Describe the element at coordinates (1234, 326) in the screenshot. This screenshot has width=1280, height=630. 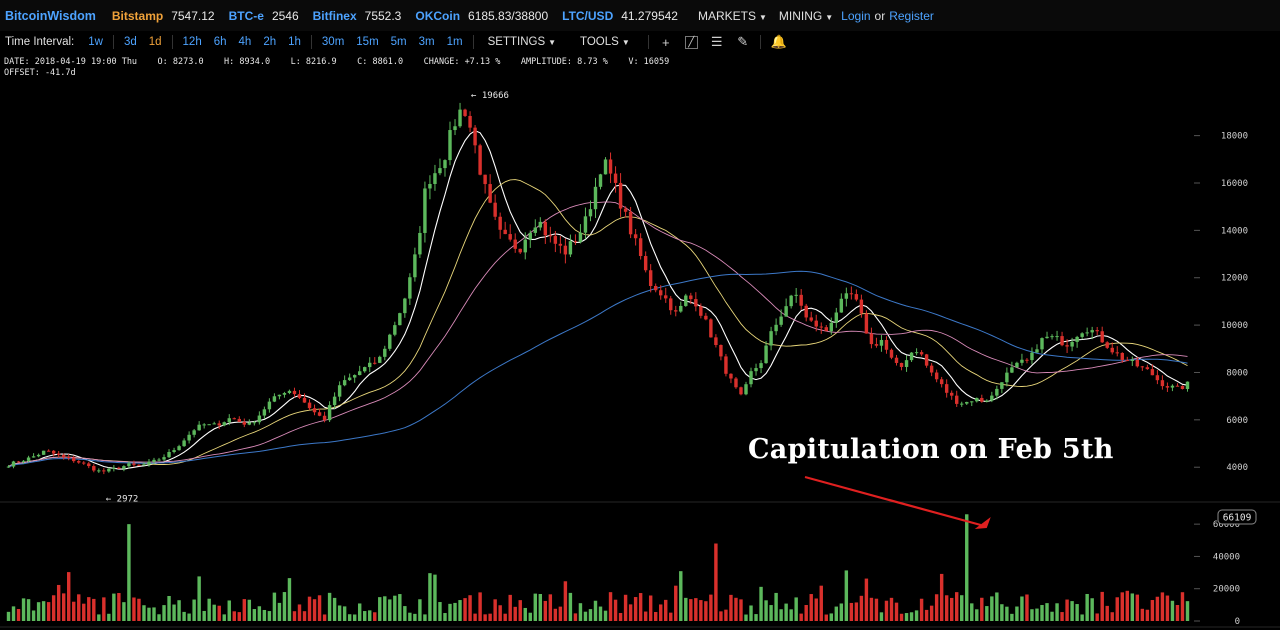
I see `price-tick-label: 10000` at that location.